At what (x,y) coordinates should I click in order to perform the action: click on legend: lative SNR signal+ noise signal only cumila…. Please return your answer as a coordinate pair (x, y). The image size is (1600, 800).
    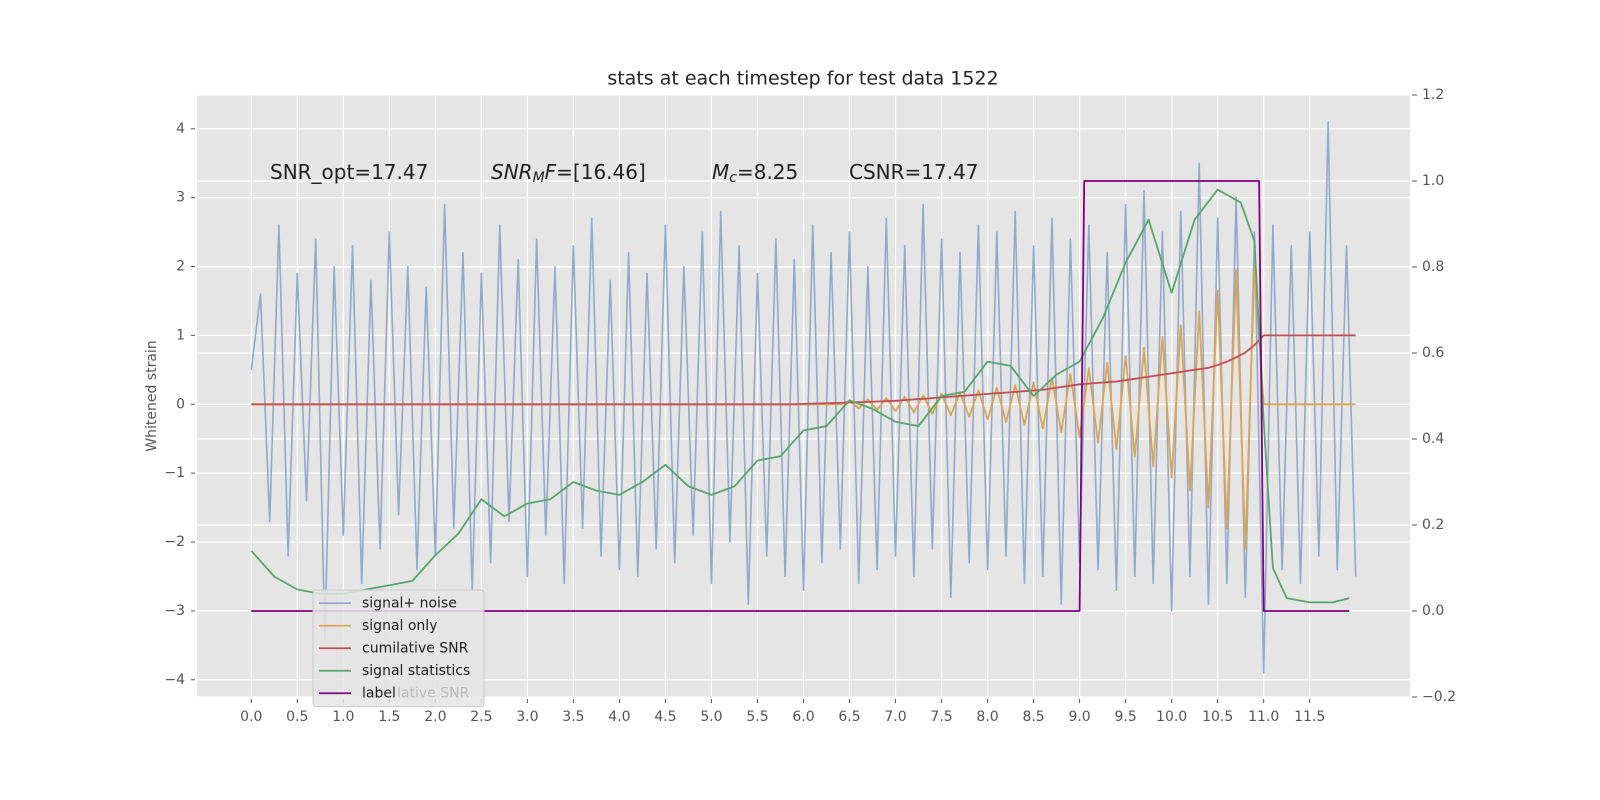
    Looking at the image, I should click on (398, 648).